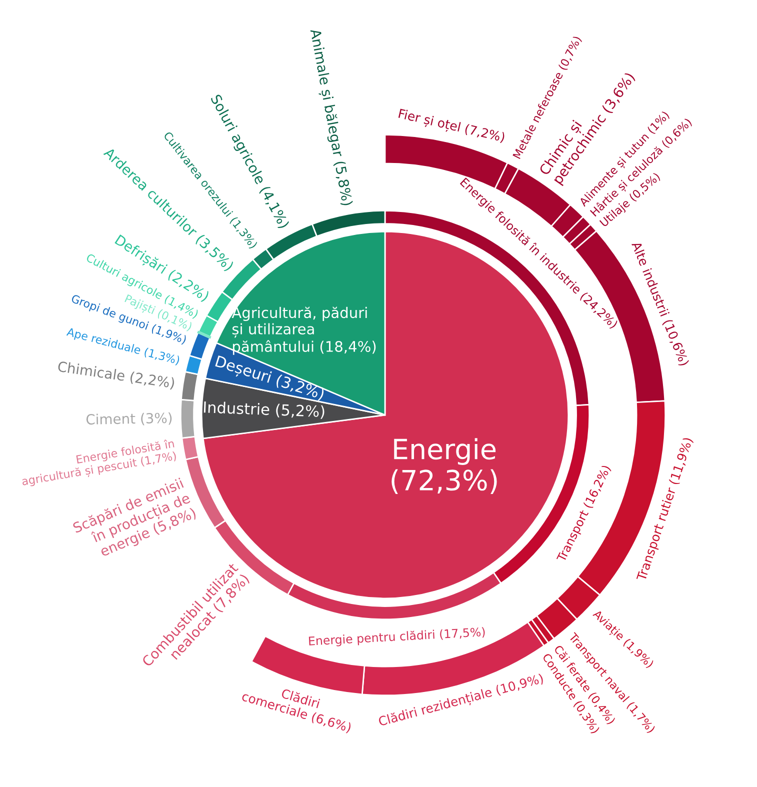 This screenshot has width=757, height=787. Describe the element at coordinates (129, 419) in the screenshot. I see `category-label: Ciment (3%)` at that location.